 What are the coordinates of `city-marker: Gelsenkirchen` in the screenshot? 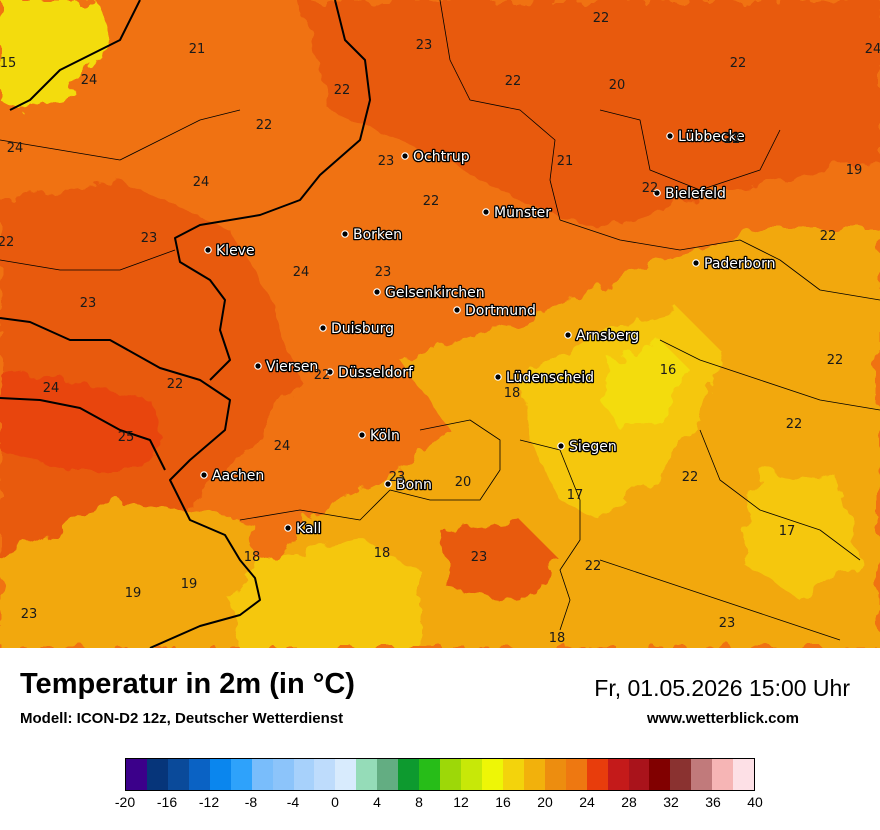 It's located at (429, 293).